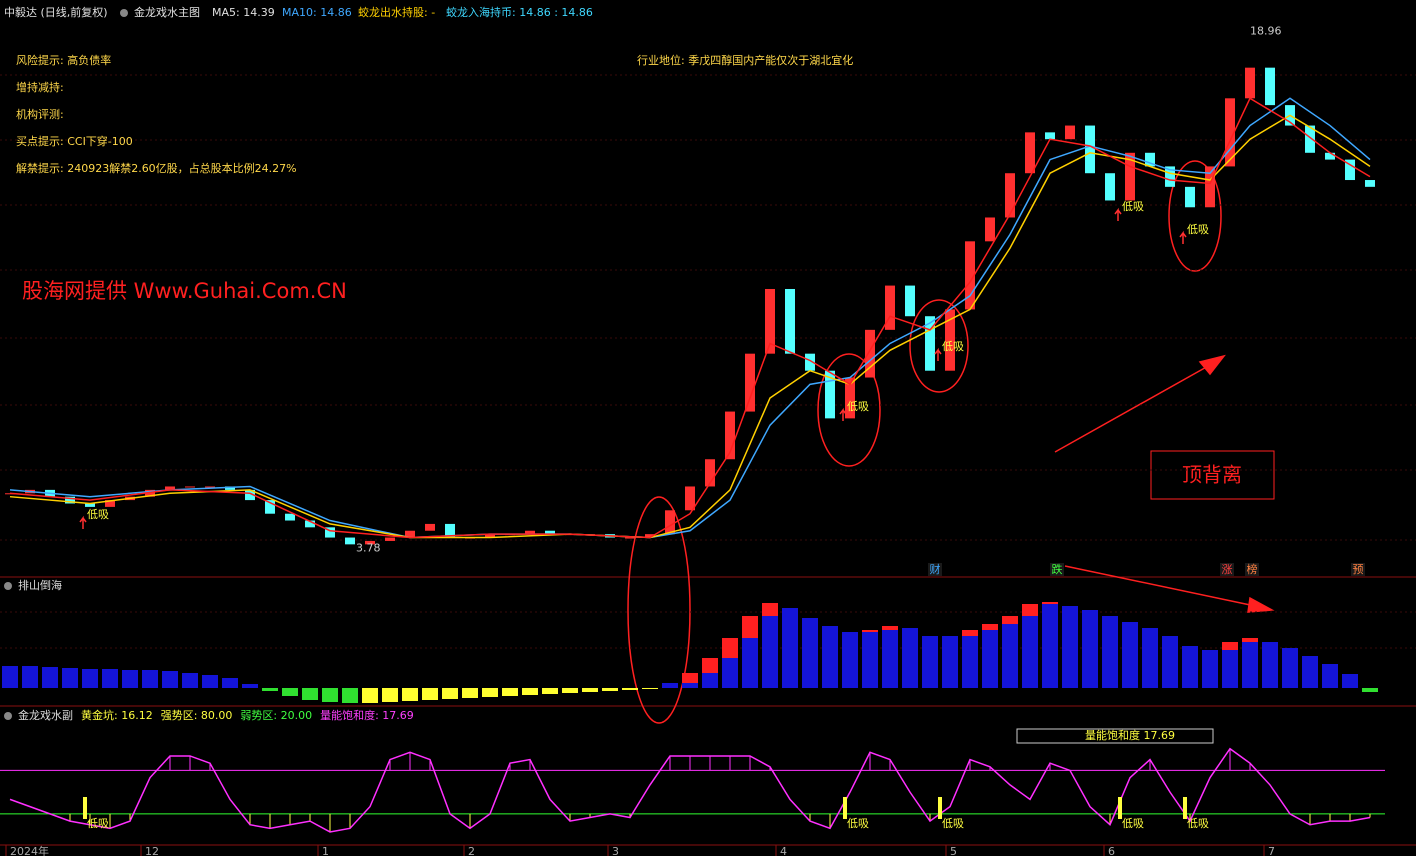 The width and height of the screenshot is (1416, 856). Describe the element at coordinates (1057, 569) in the screenshot. I see `event-tag: 跌` at that location.